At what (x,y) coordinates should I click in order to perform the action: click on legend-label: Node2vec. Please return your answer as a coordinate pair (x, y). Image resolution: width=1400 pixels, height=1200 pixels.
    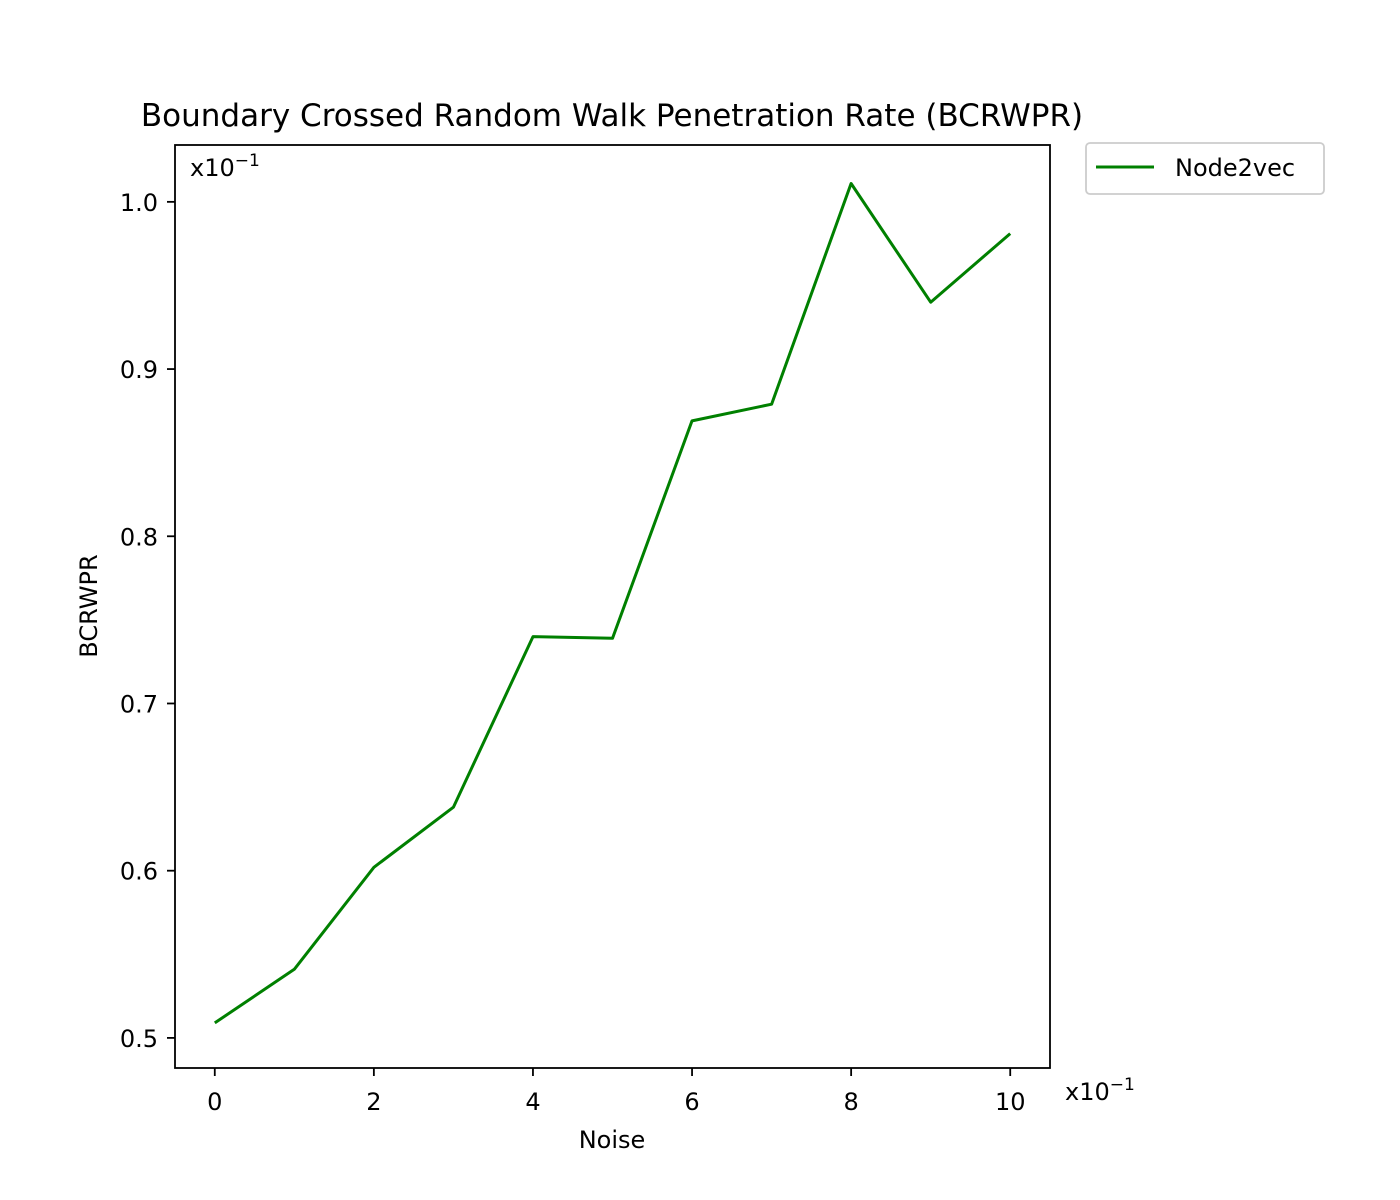
    Looking at the image, I should click on (1235, 168).